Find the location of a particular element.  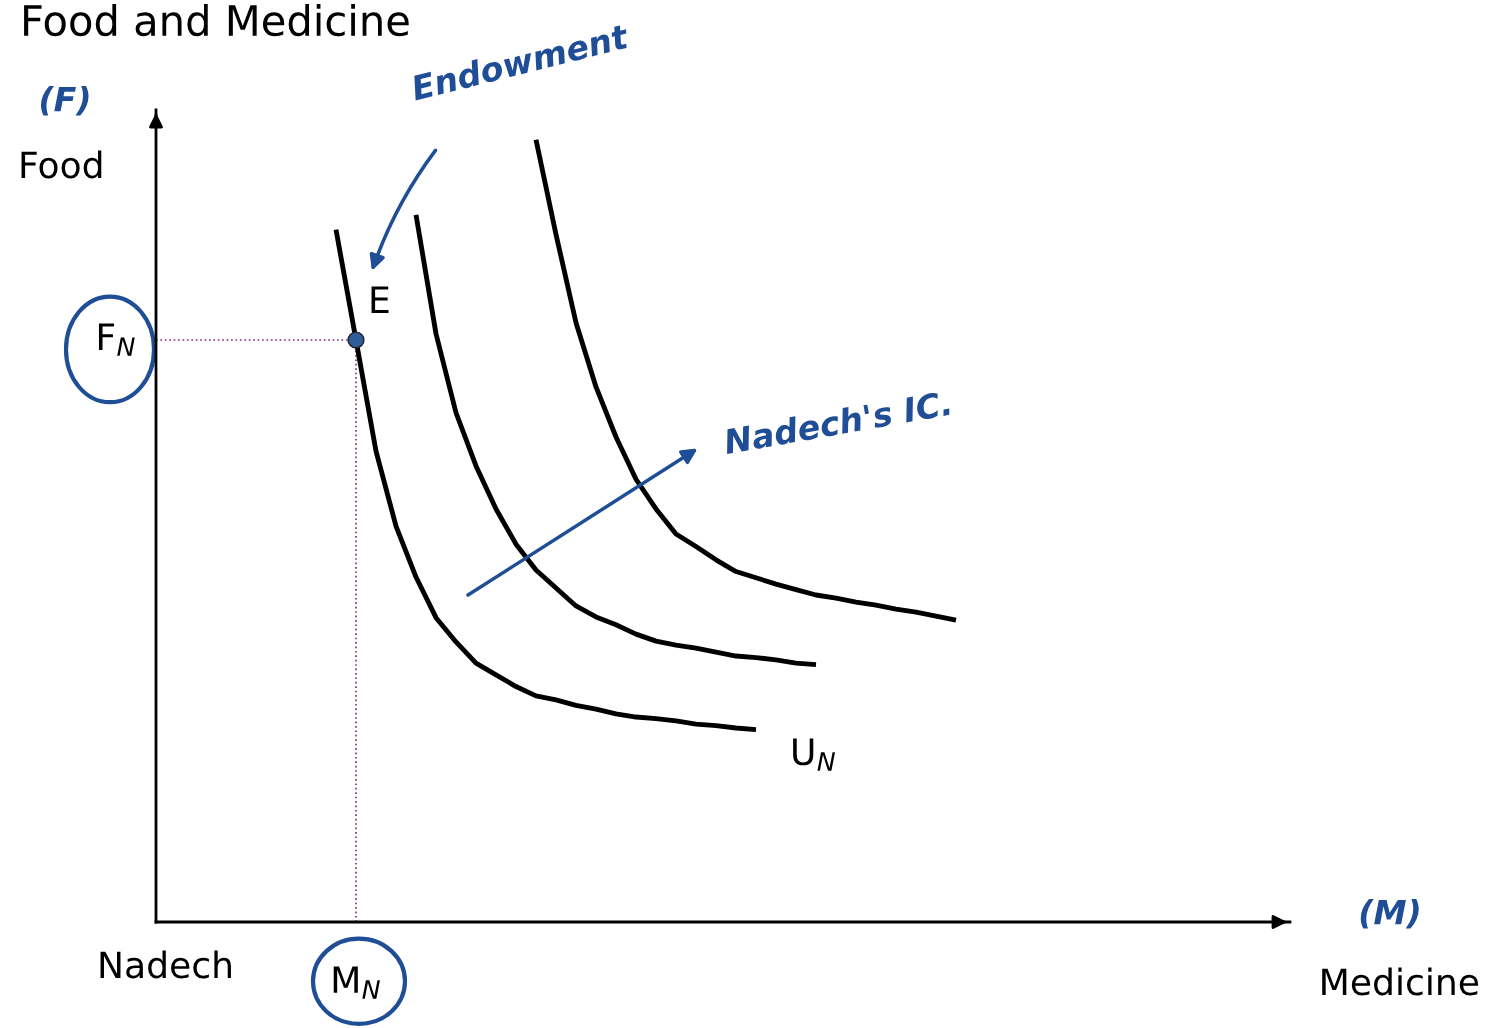

x-axis-title: Medicine is located at coordinates (1400, 981).